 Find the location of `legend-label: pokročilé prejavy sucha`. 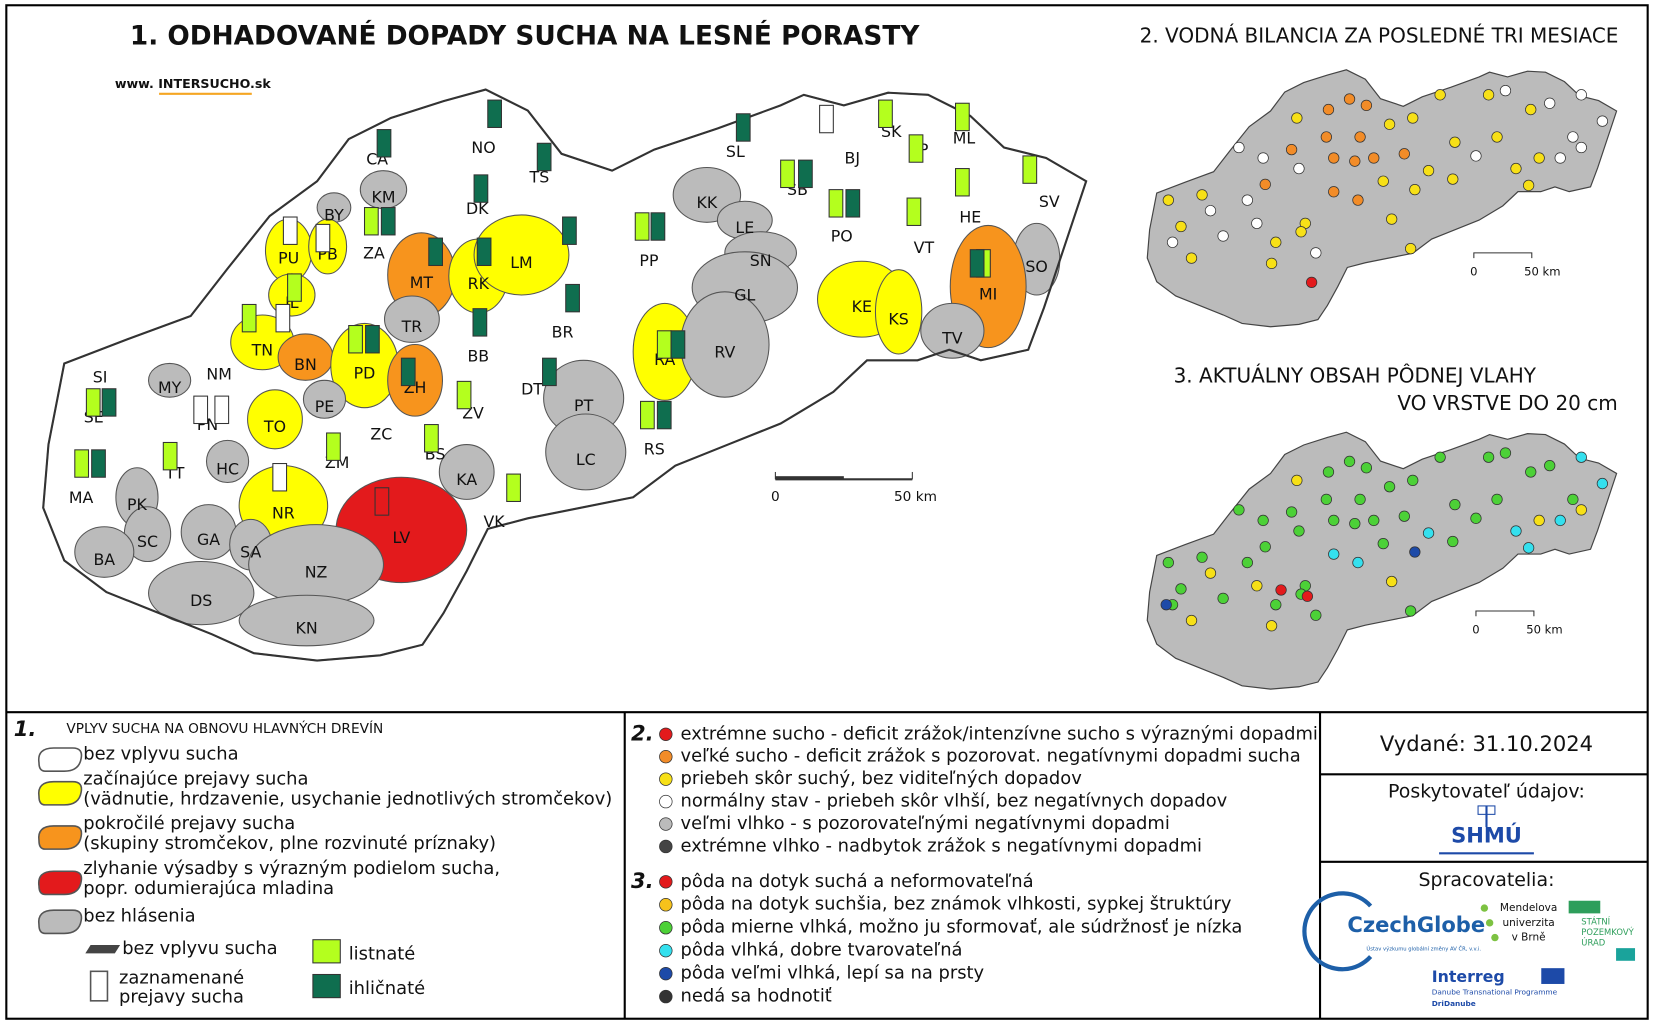

legend-label: pokročilé prejavy sucha is located at coordinates (189, 823).